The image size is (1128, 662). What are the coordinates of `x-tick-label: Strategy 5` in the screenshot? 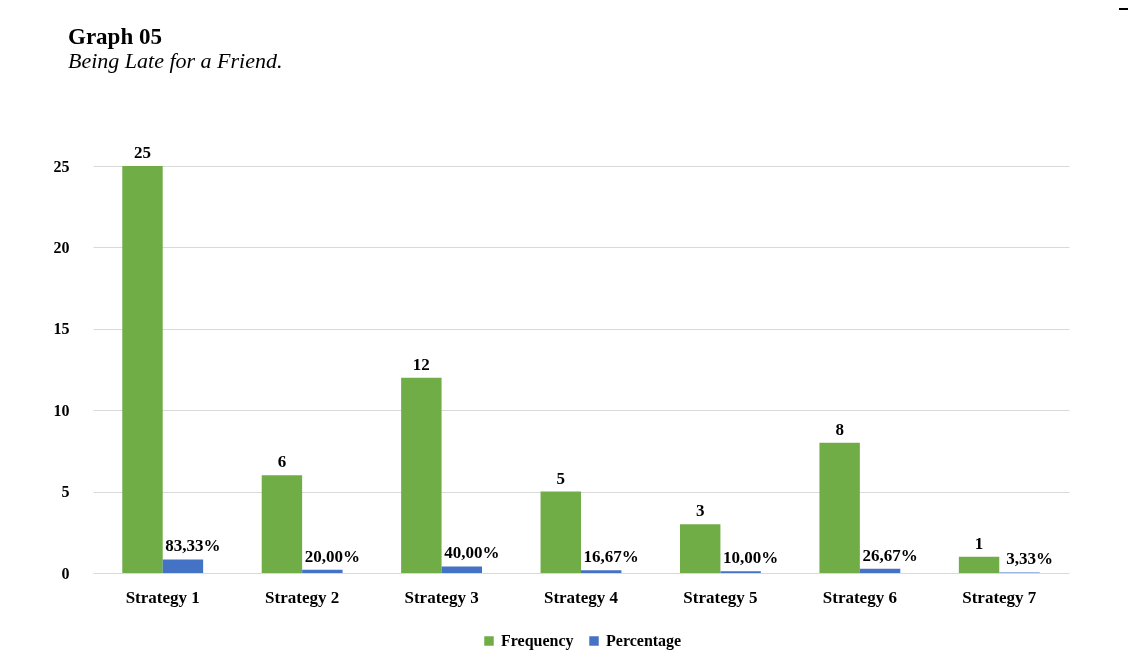 It's located at (720, 597).